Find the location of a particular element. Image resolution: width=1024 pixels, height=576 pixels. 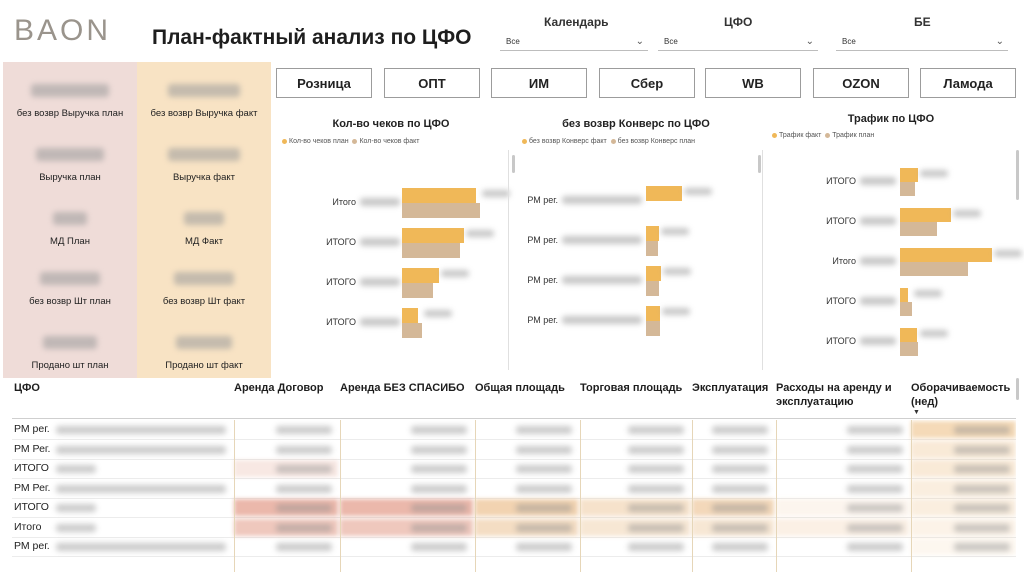

kpi-fact-card: Продано шт факт is located at coordinates (204, 353).